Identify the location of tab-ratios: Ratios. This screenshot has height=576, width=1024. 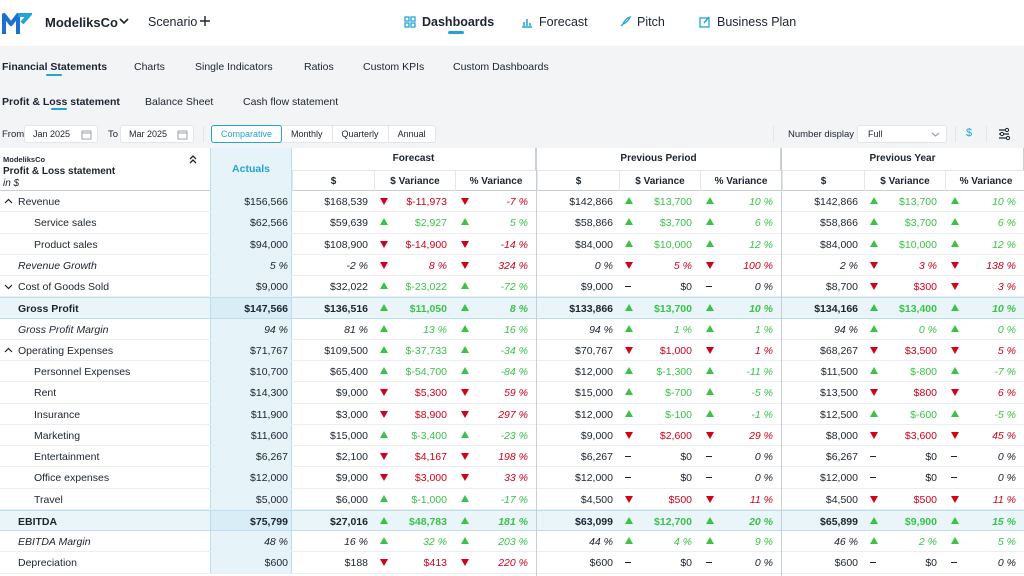
(319, 67).